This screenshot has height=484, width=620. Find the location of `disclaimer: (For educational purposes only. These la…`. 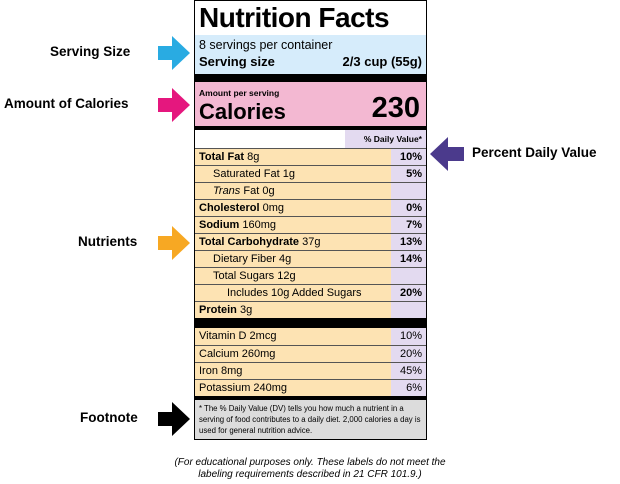

disclaimer: (For educational purposes only. These la… is located at coordinates (310, 468).